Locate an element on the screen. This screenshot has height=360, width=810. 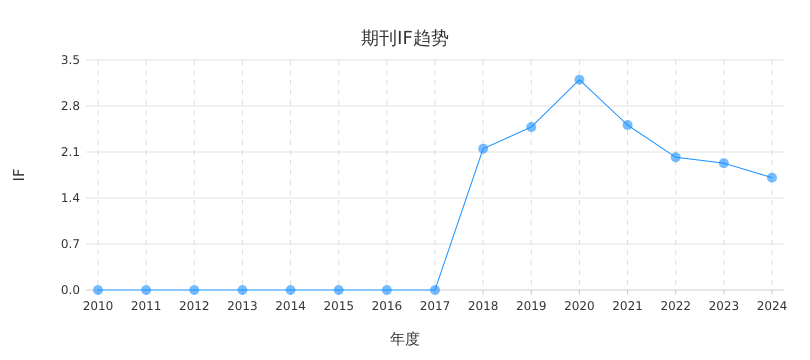
x-axis-title: 年度 is located at coordinates (405, 339).